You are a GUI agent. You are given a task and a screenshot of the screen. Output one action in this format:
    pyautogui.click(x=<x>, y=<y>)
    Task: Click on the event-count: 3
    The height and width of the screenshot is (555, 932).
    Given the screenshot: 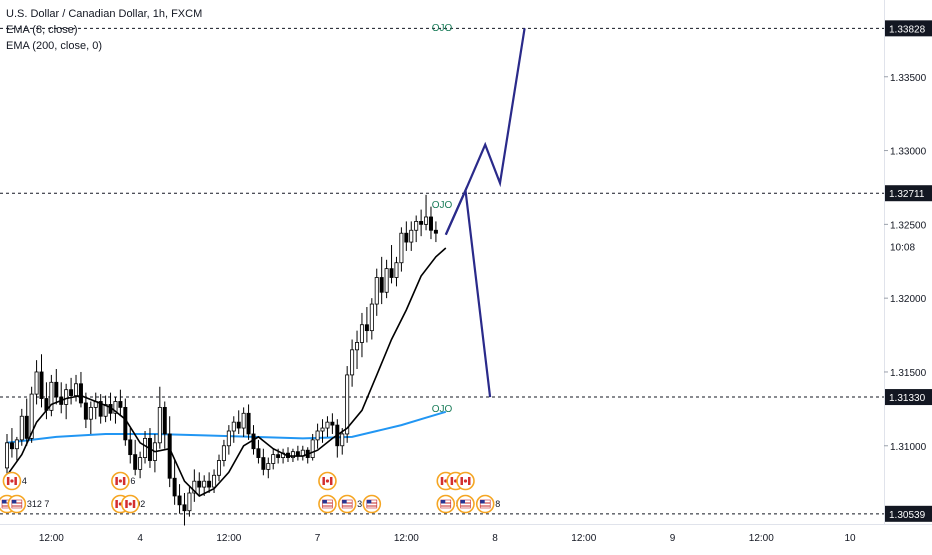 What is the action you would take?
    pyautogui.click(x=359, y=504)
    